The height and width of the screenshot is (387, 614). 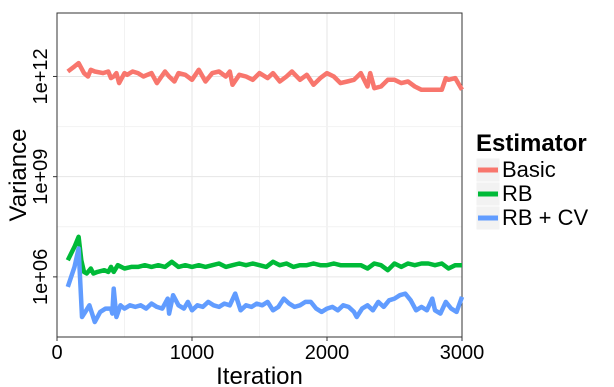 I want to click on x-tick-label: 3000, so click(x=462, y=353).